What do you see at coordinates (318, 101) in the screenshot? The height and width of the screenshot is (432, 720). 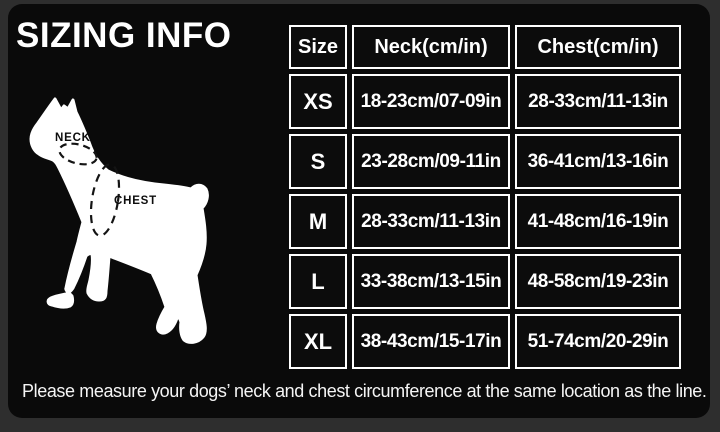 I see `size-value: XS` at bounding box center [318, 101].